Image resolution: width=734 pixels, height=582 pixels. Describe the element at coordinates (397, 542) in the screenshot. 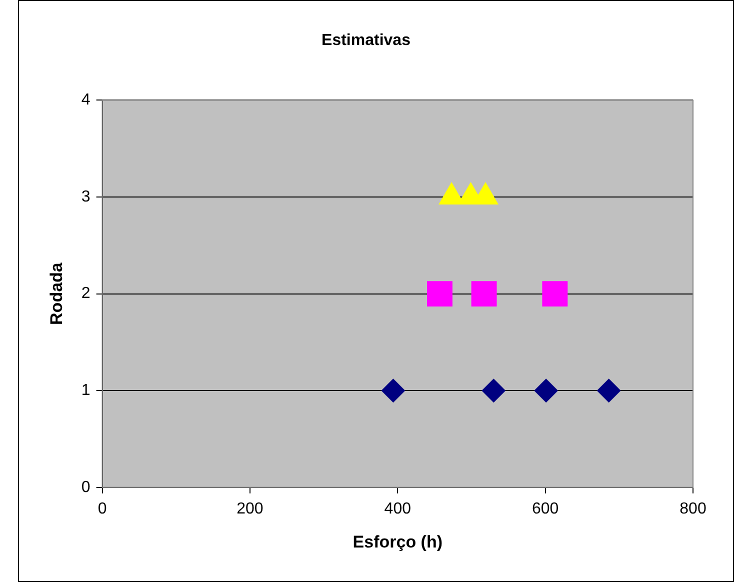

I see `x-axis-title: Esforço (h)` at that location.